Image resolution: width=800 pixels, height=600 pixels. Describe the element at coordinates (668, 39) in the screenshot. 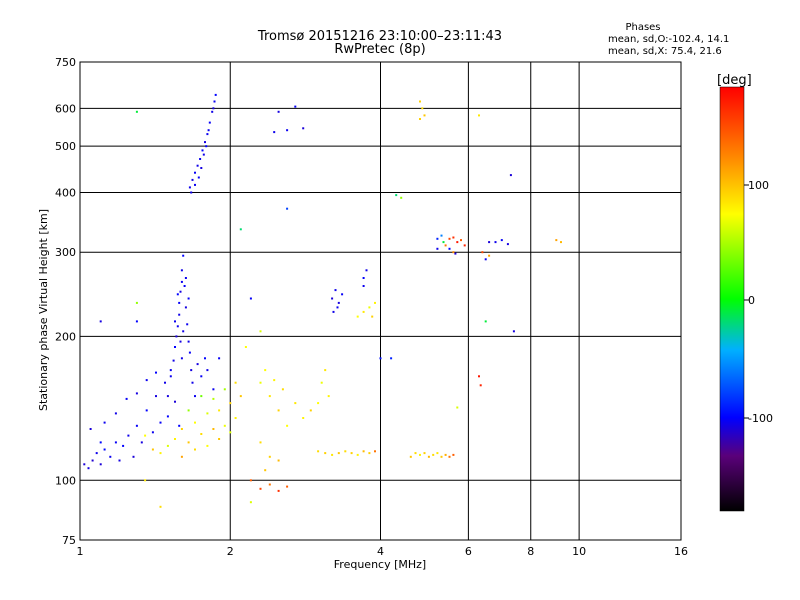

I see `stats-o: mean, sd,O:-102.4, 14.1` at that location.